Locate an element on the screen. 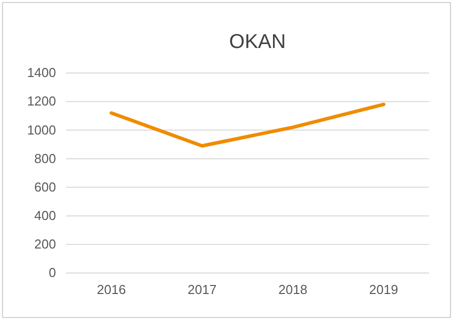 The image size is (454, 322). chart-title: OKAN is located at coordinates (257, 42).